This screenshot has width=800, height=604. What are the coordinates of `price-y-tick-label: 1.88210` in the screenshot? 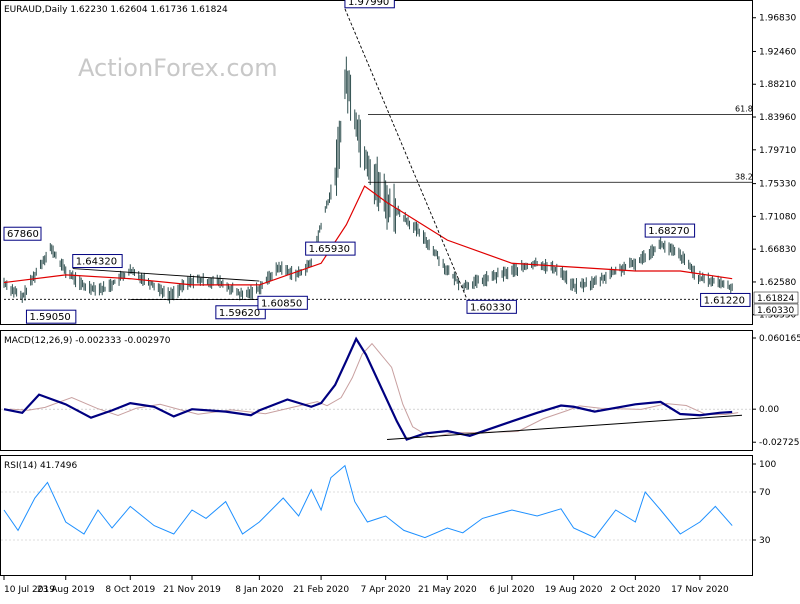 It's located at (777, 85).